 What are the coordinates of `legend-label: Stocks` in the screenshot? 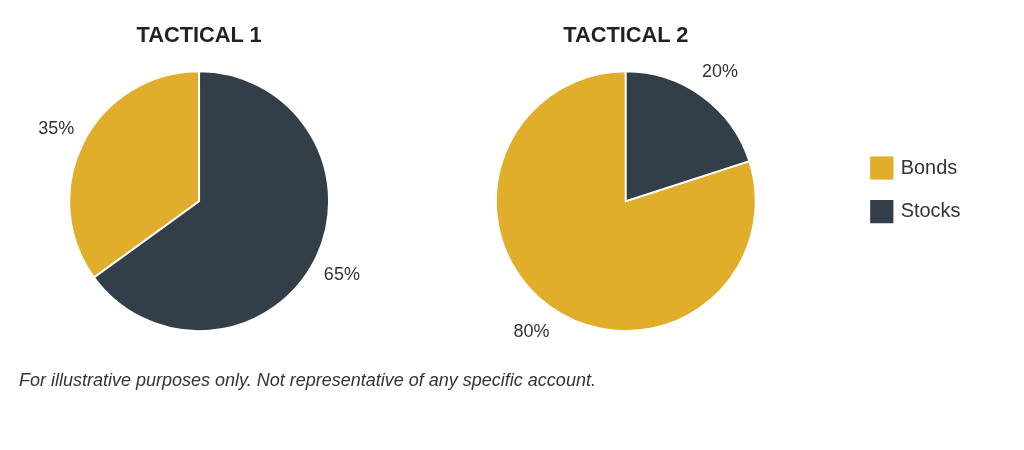 It's located at (930, 210).